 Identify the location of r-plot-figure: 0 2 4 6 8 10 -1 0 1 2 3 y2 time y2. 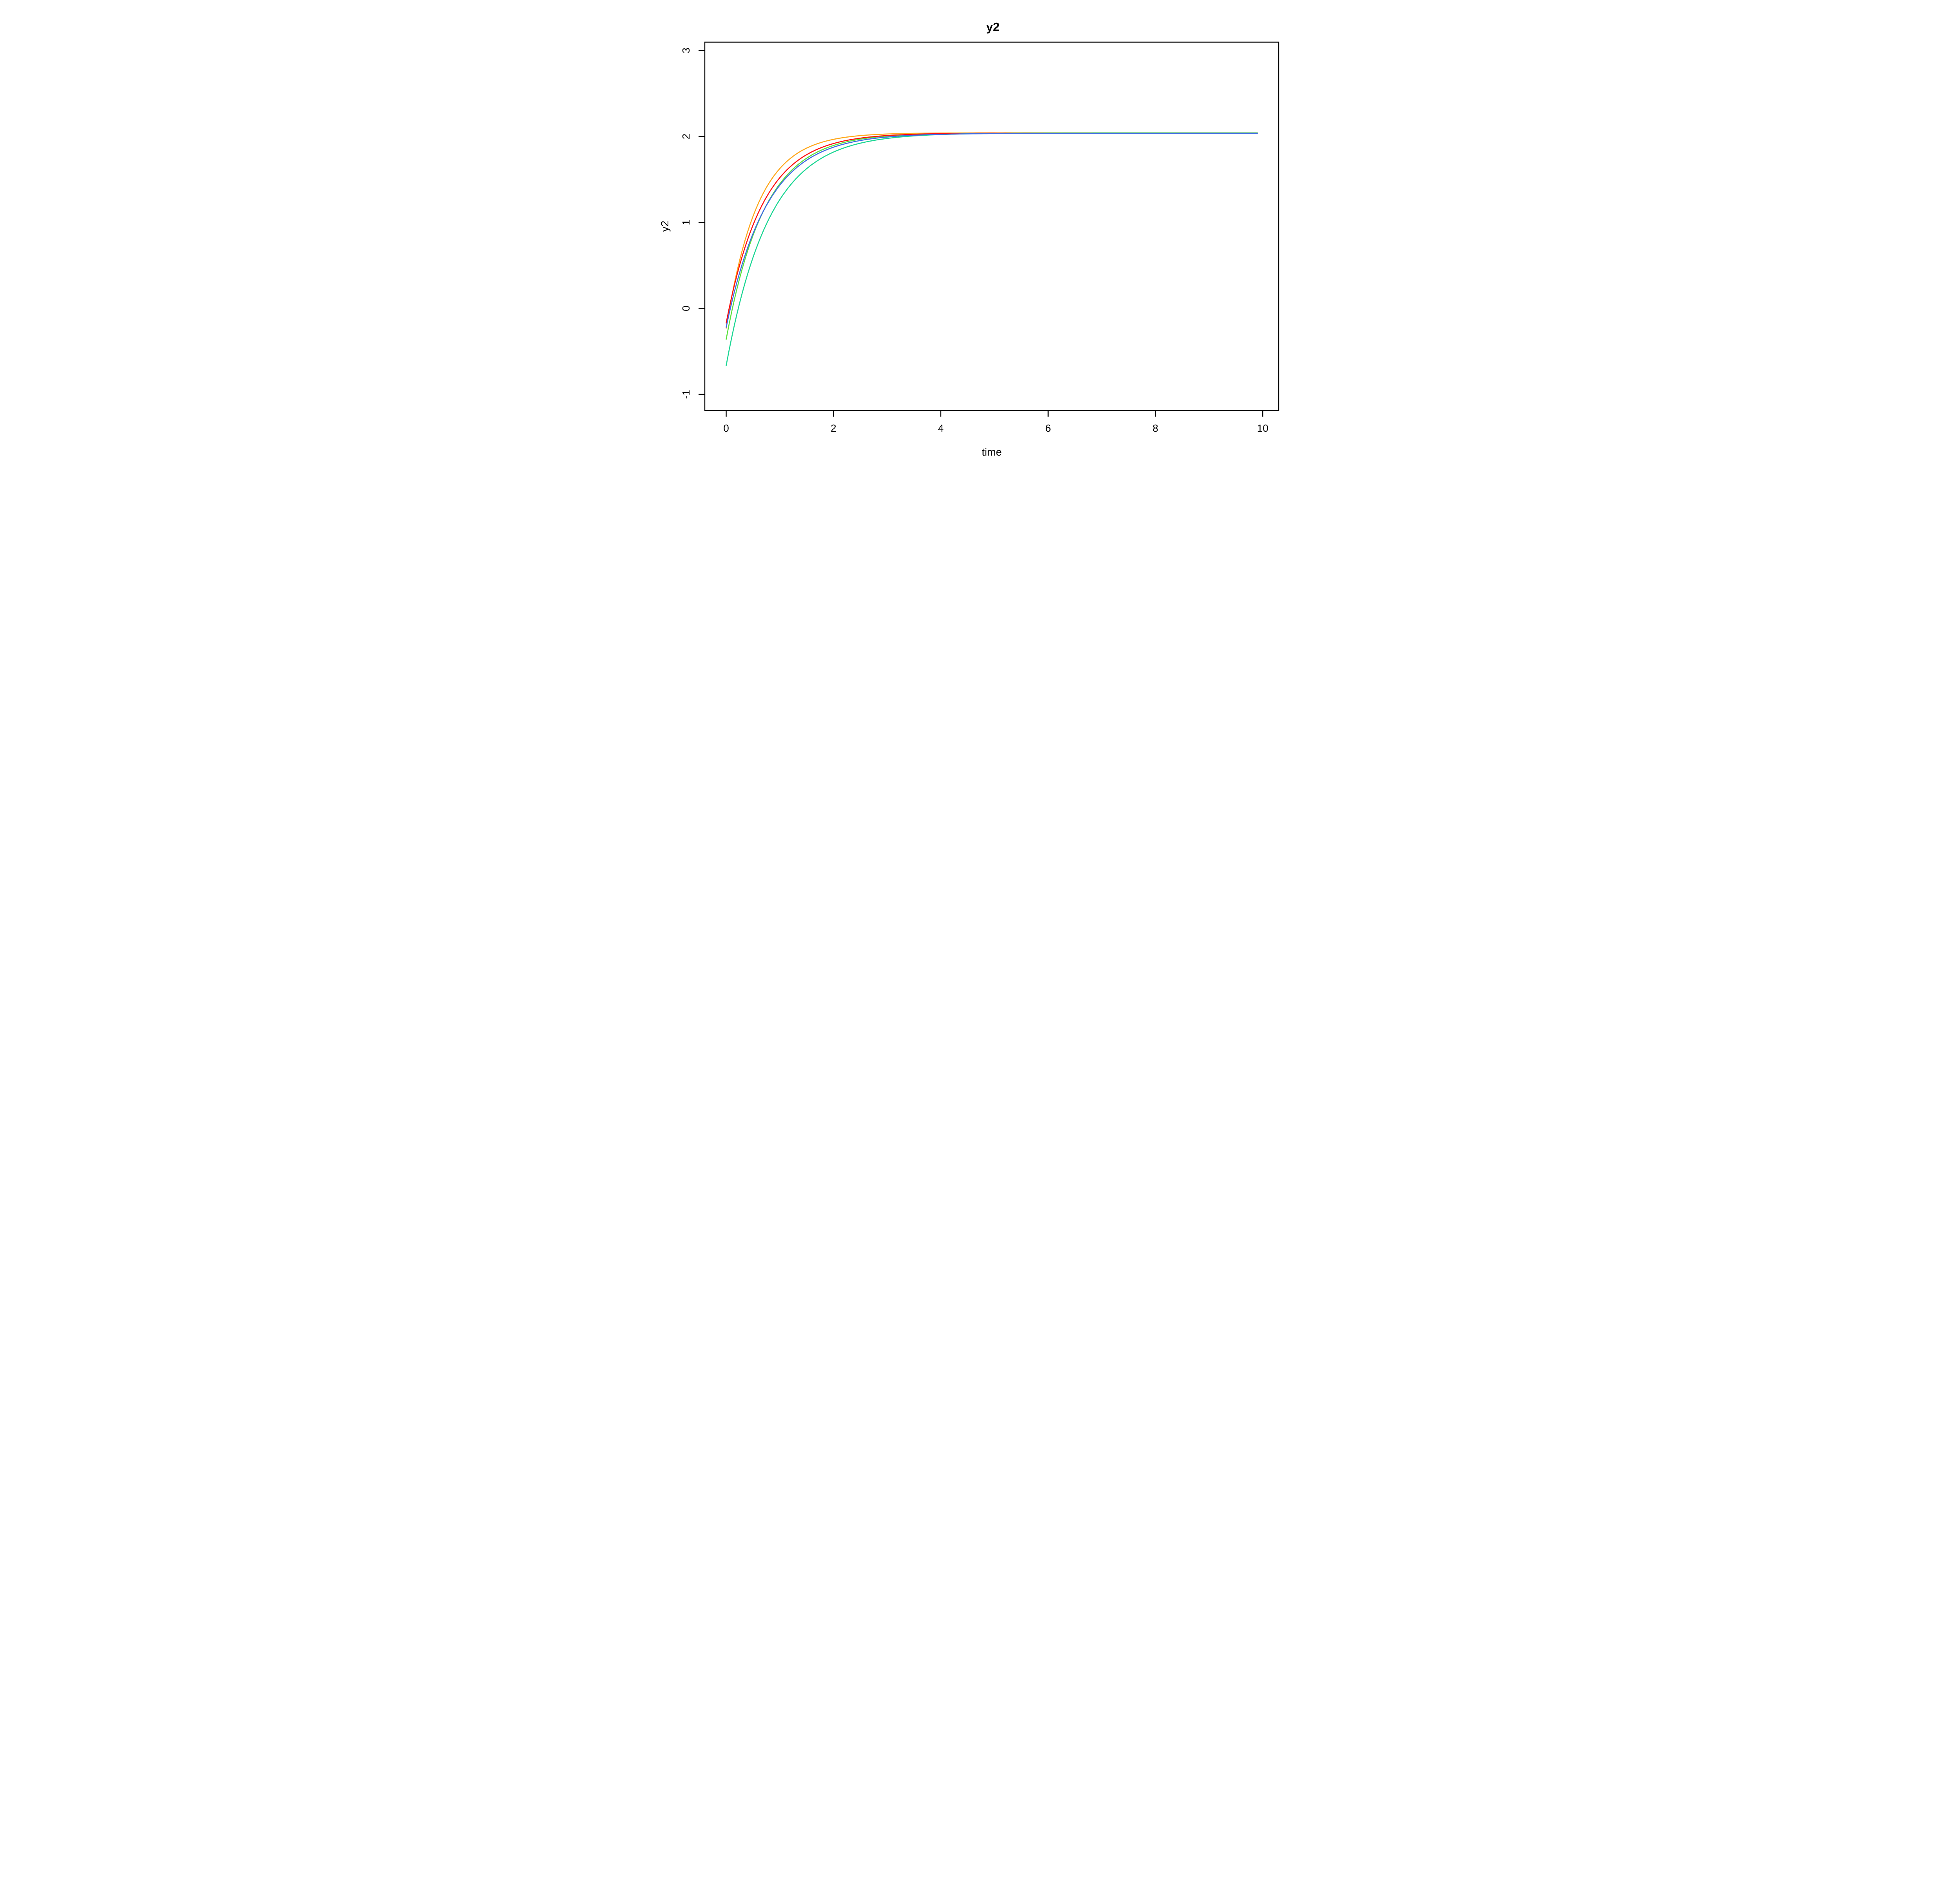
(980, 235).